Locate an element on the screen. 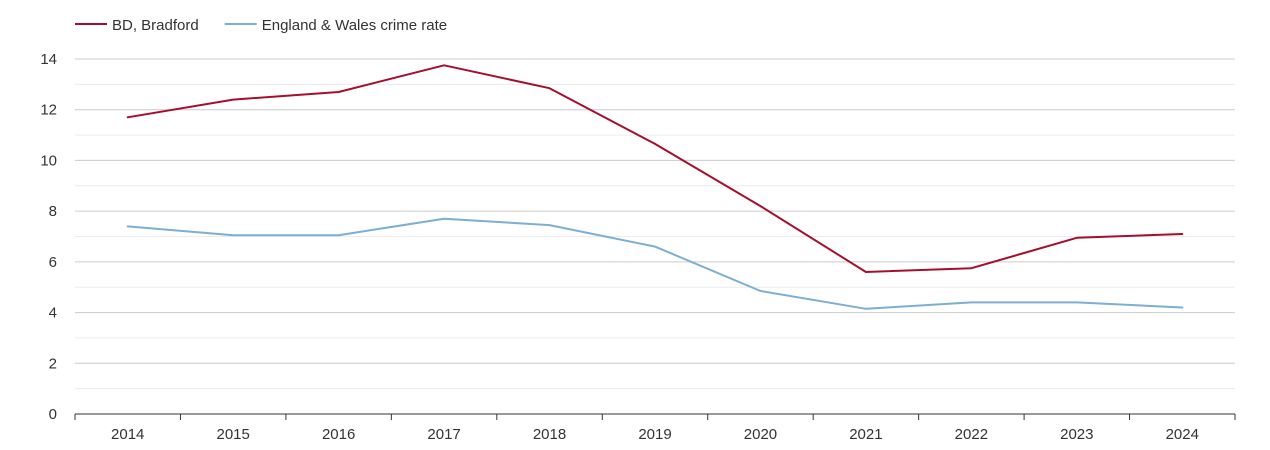 The height and width of the screenshot is (450, 1270). legend-label: England & Wales crime rate is located at coordinates (354, 25).